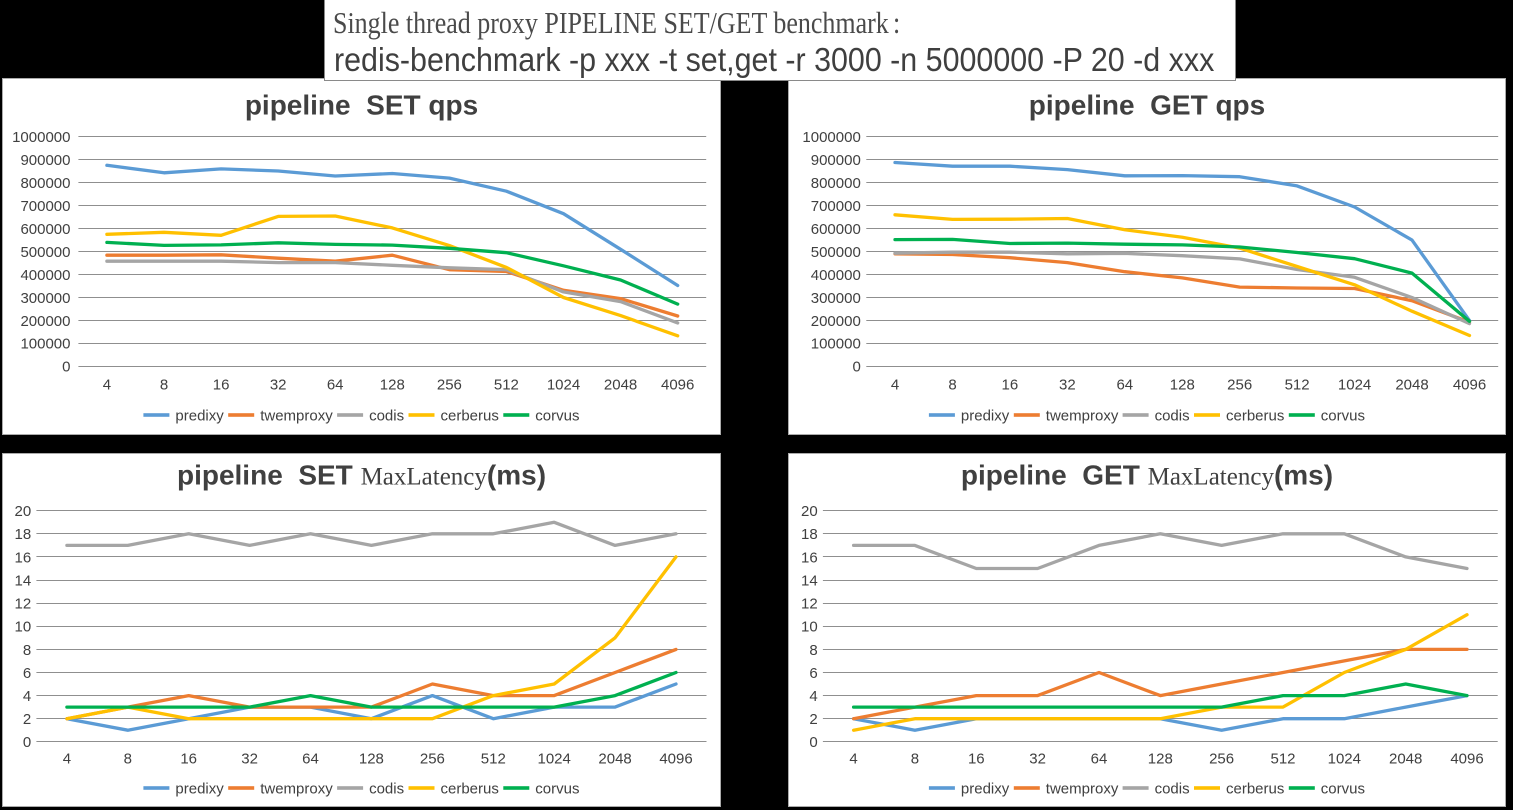 This screenshot has width=1513, height=810. I want to click on svg-text: 6, so click(27, 673).